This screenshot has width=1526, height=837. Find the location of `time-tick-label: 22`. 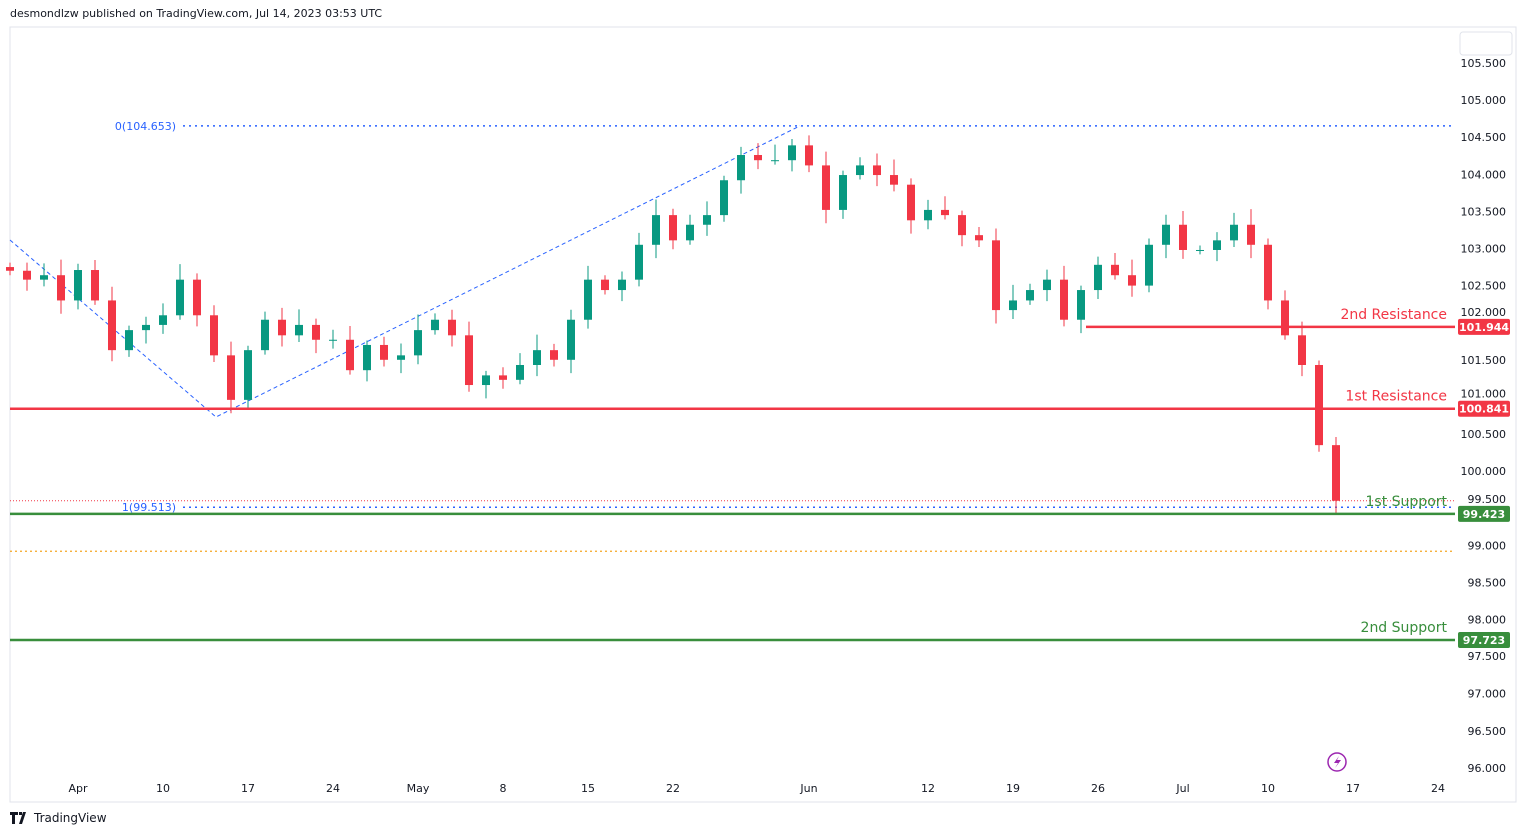

time-tick-label: 22 is located at coordinates (673, 788).